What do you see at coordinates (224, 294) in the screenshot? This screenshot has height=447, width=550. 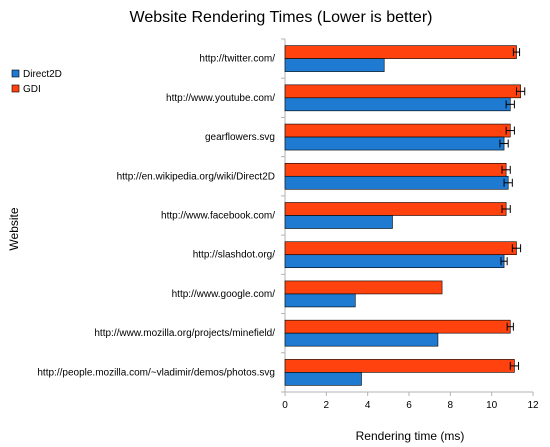 I see `category-label: http://www.google.com/` at bounding box center [224, 294].